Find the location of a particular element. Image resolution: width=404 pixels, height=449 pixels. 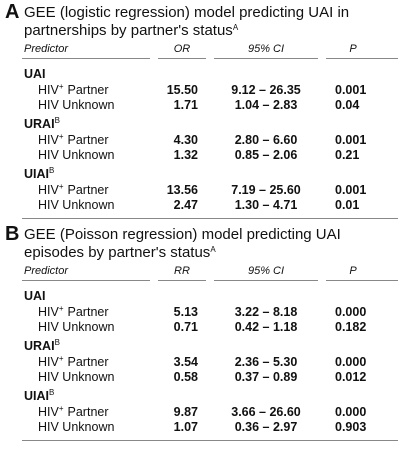

estimate: 1.32 is located at coordinates (185, 155).